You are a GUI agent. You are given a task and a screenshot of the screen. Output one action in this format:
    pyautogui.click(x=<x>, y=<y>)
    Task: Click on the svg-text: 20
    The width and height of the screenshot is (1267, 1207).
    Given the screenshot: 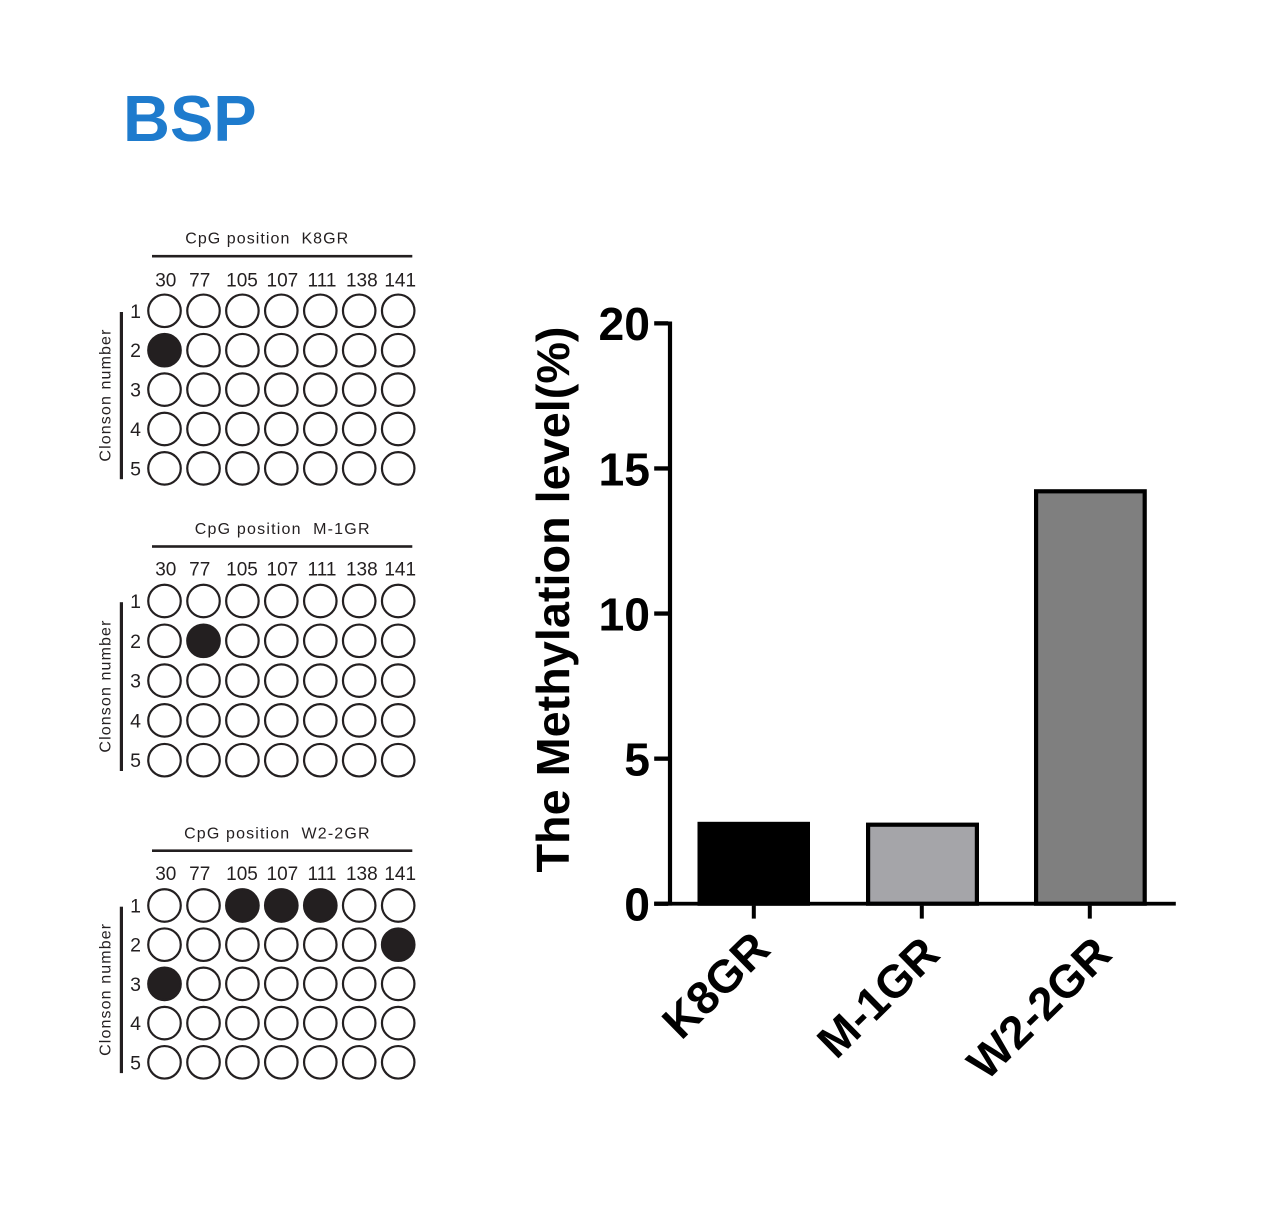 What is the action you would take?
    pyautogui.click(x=625, y=324)
    